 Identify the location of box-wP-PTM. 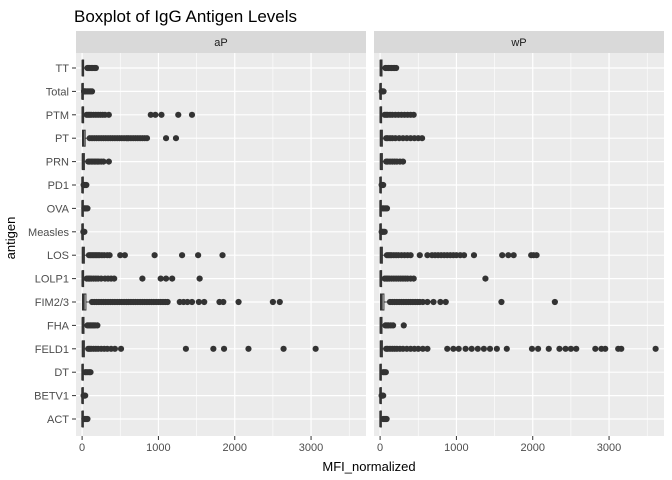
(398, 115).